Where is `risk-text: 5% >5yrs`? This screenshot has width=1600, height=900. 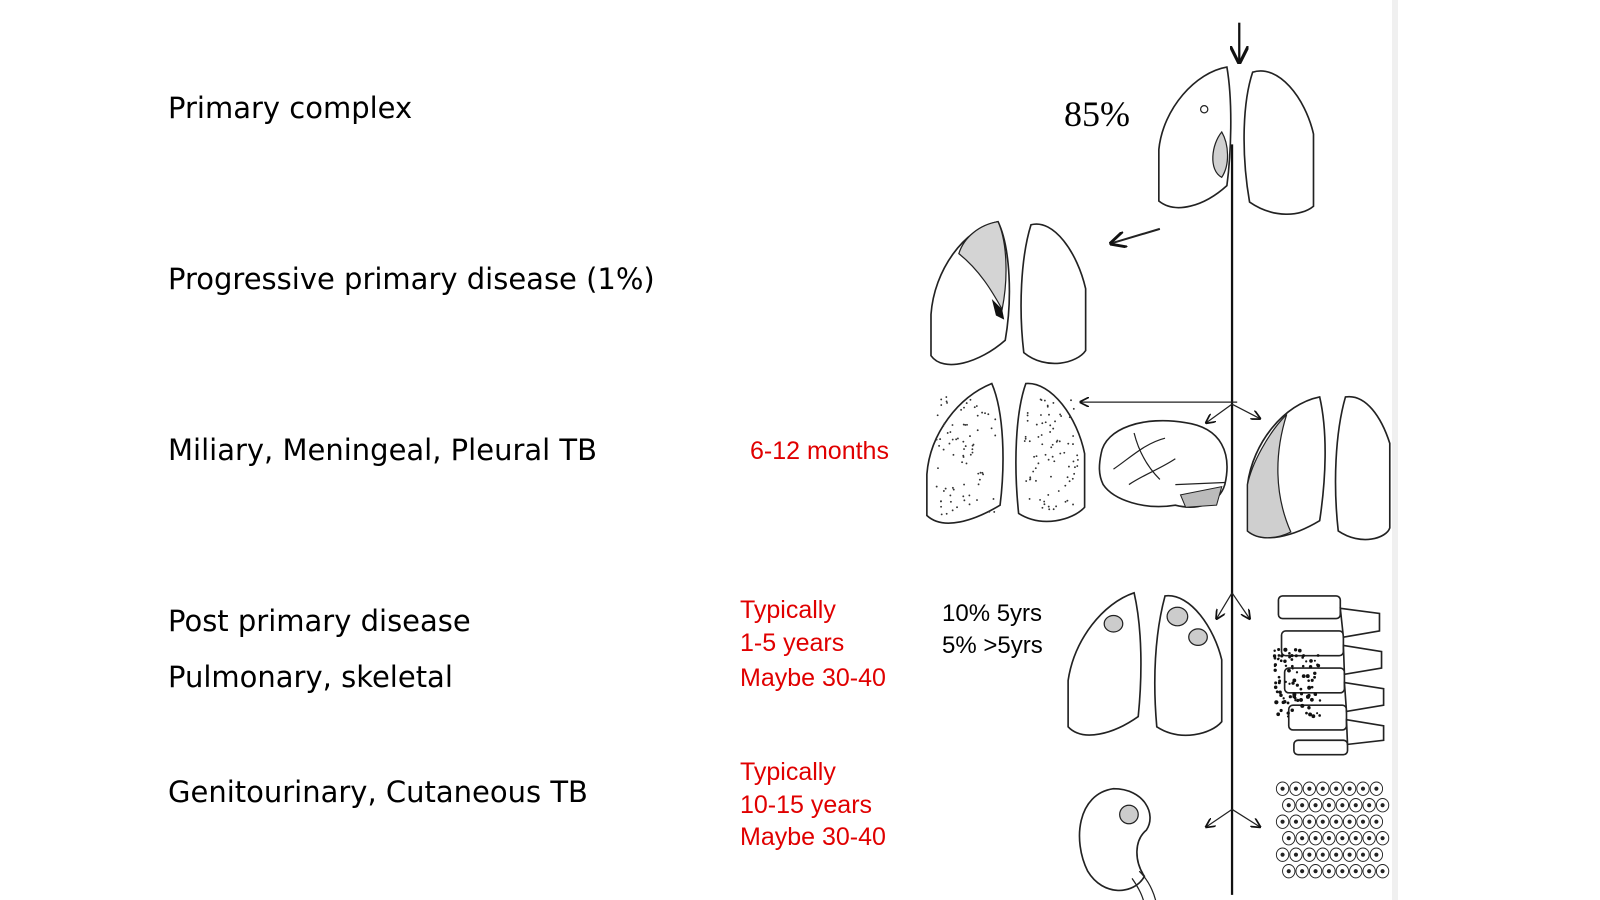
risk-text: 5% >5yrs is located at coordinates (992, 645).